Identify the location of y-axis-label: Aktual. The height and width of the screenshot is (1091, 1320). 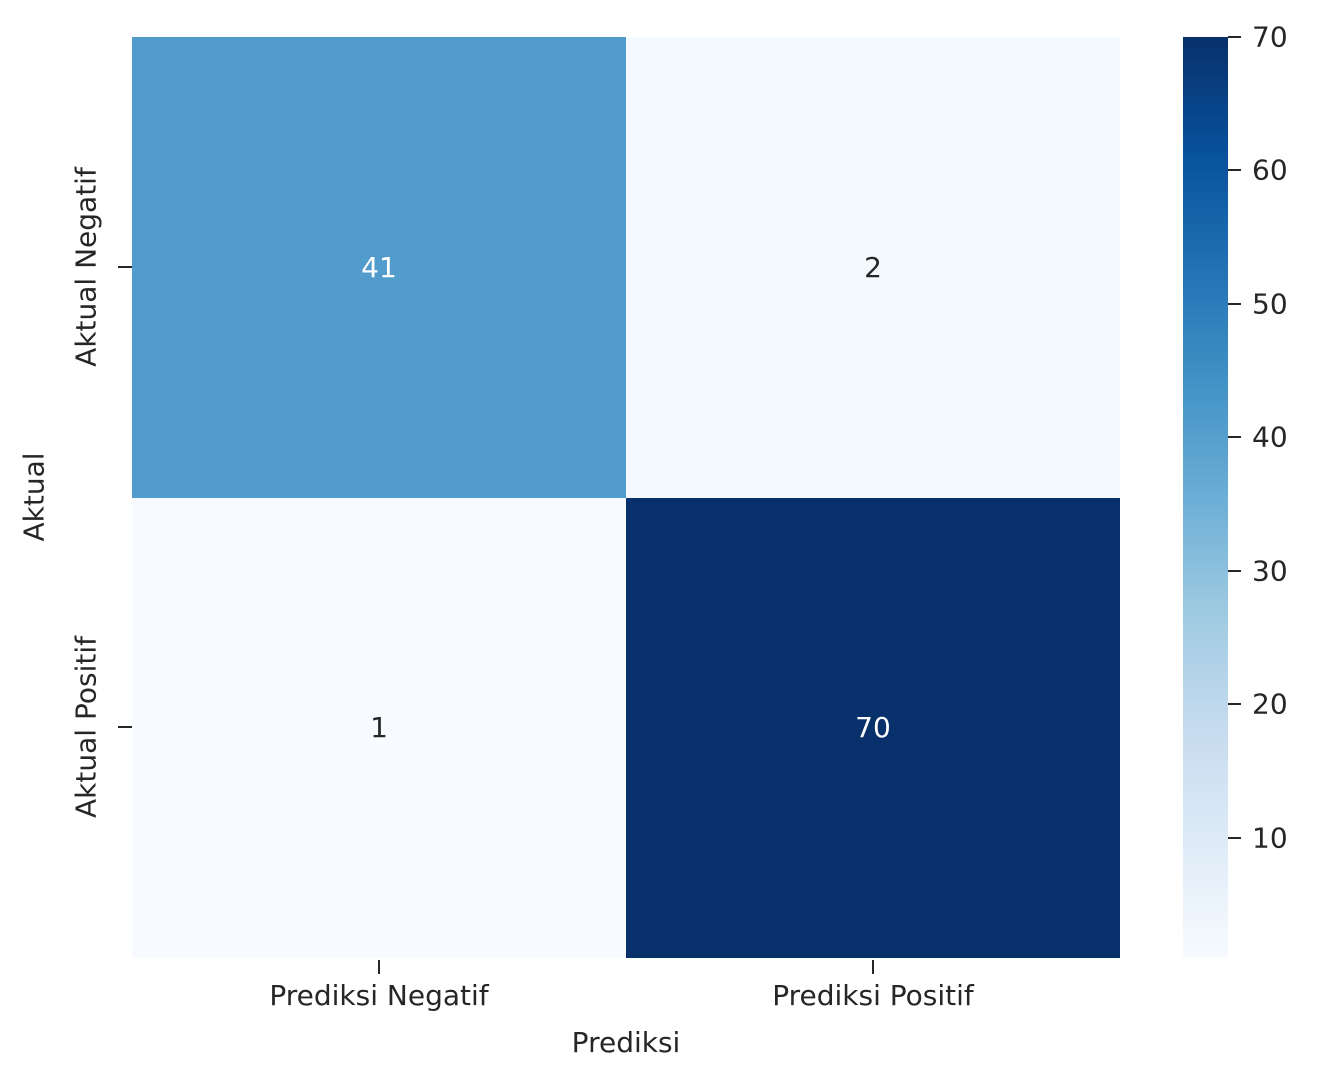
(34, 497).